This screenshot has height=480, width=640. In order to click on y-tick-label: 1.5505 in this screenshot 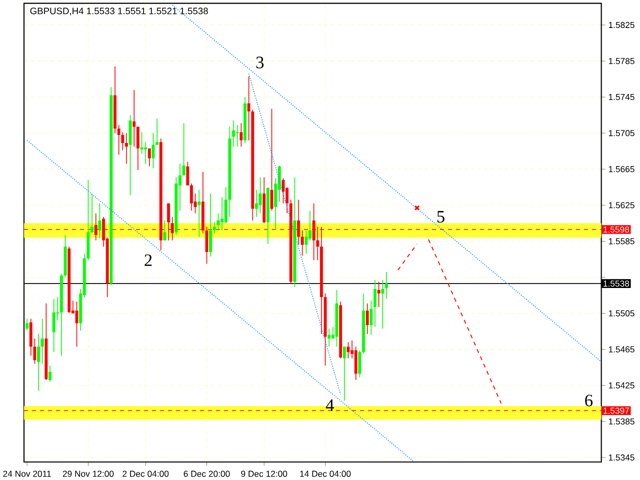, I will do `click(621, 313)`.